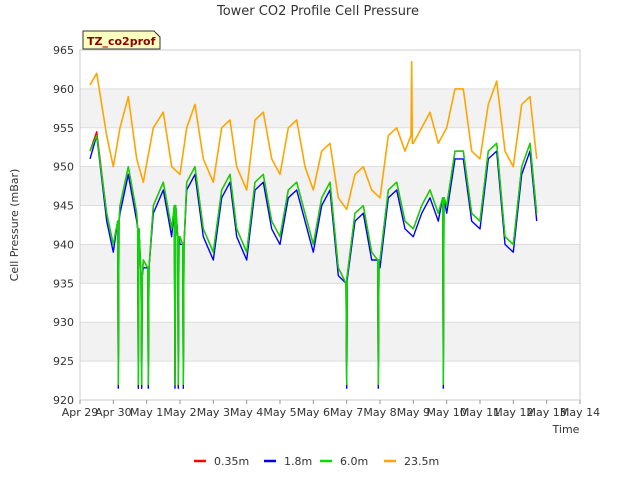 Image resolution: width=640 pixels, height=480 pixels. I want to click on legend-item: 0.35m, so click(221, 461).